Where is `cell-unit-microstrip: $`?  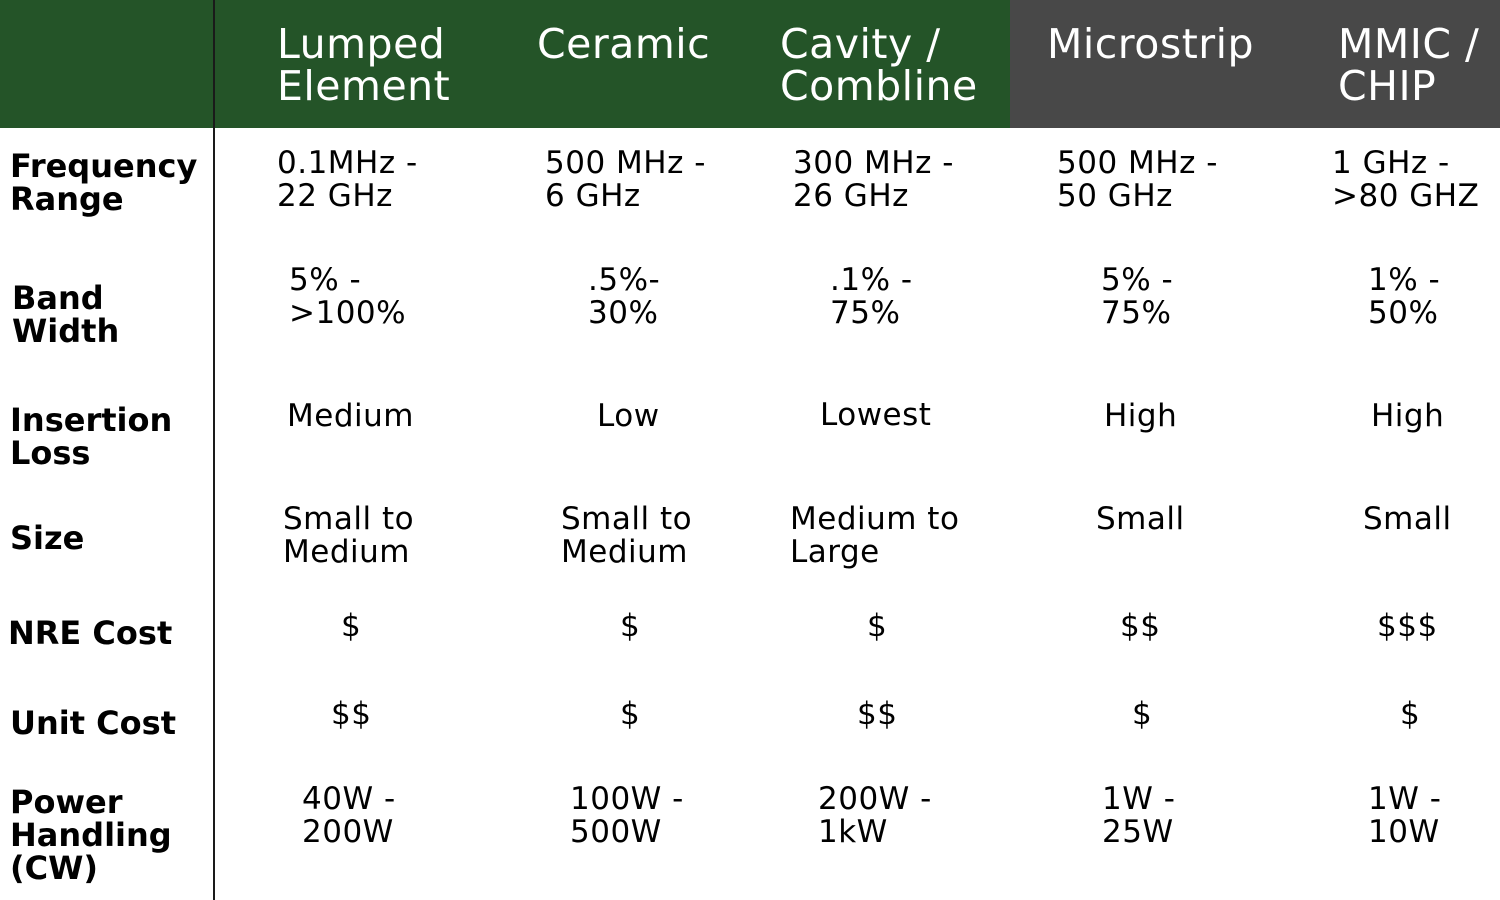 cell-unit-microstrip: $ is located at coordinates (1142, 714).